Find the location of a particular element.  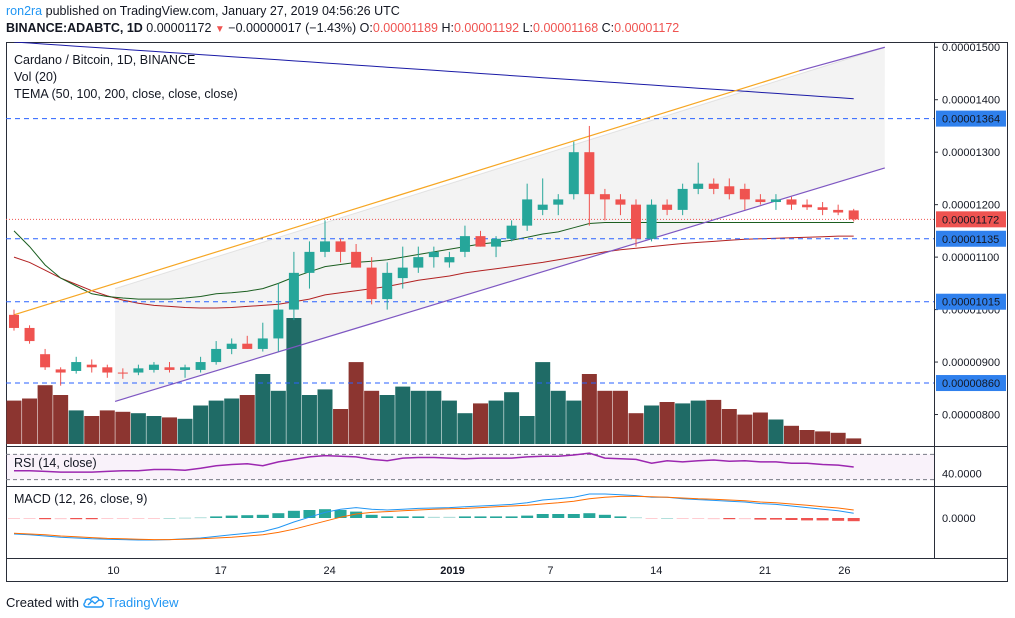

price-tag-label: 0.00001172 is located at coordinates (970, 220).